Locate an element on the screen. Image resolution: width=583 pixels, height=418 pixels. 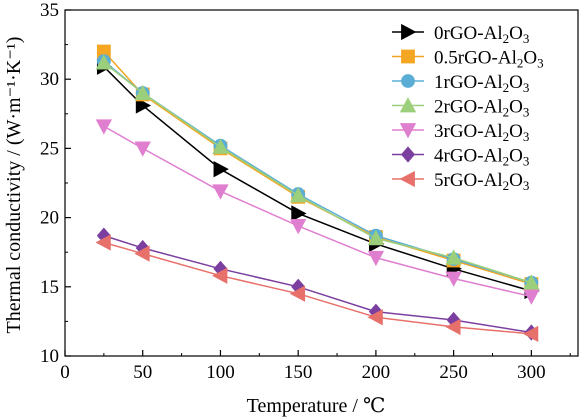
x-tick-label: 200 is located at coordinates (376, 372).